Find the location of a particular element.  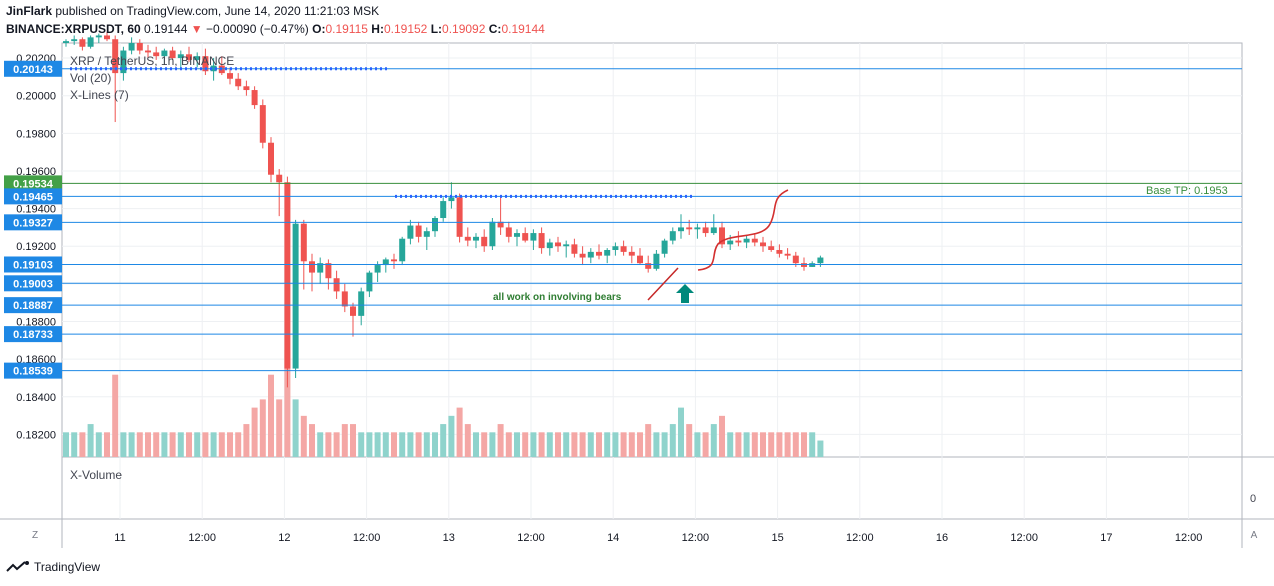

legend-xvolume: X-Volume is located at coordinates (96, 475).